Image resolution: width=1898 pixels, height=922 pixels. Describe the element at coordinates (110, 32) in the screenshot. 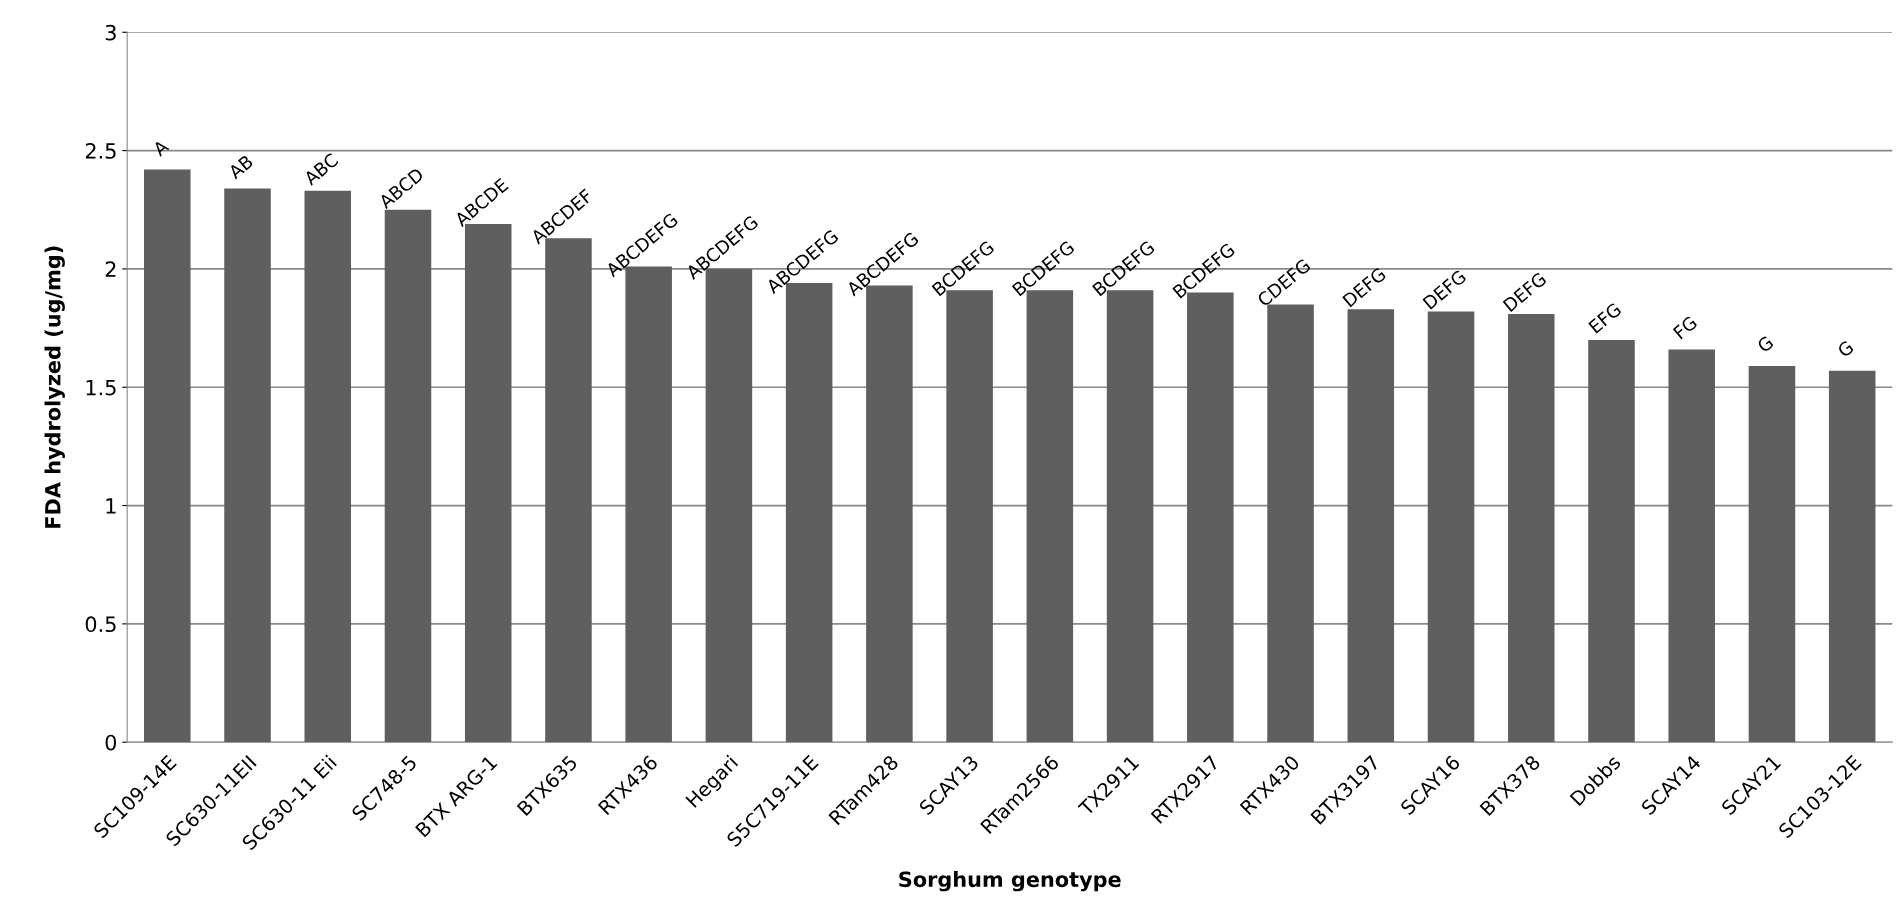

I see `y-tick-label: 3` at that location.